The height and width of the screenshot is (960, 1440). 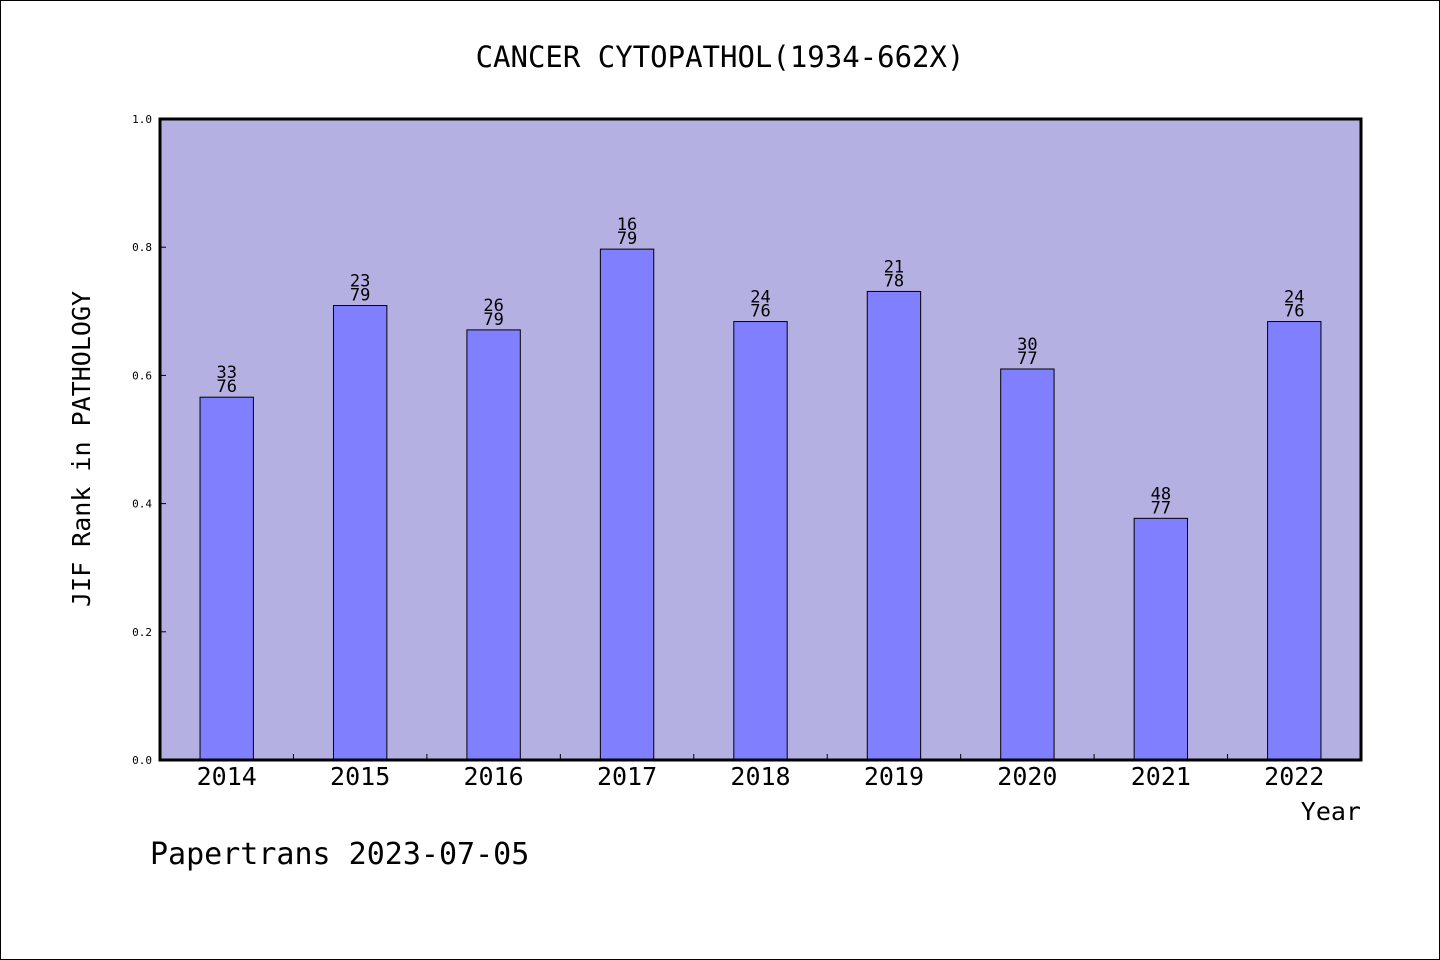 What do you see at coordinates (760, 776) in the screenshot?
I see `x-tick-label: 2018` at bounding box center [760, 776].